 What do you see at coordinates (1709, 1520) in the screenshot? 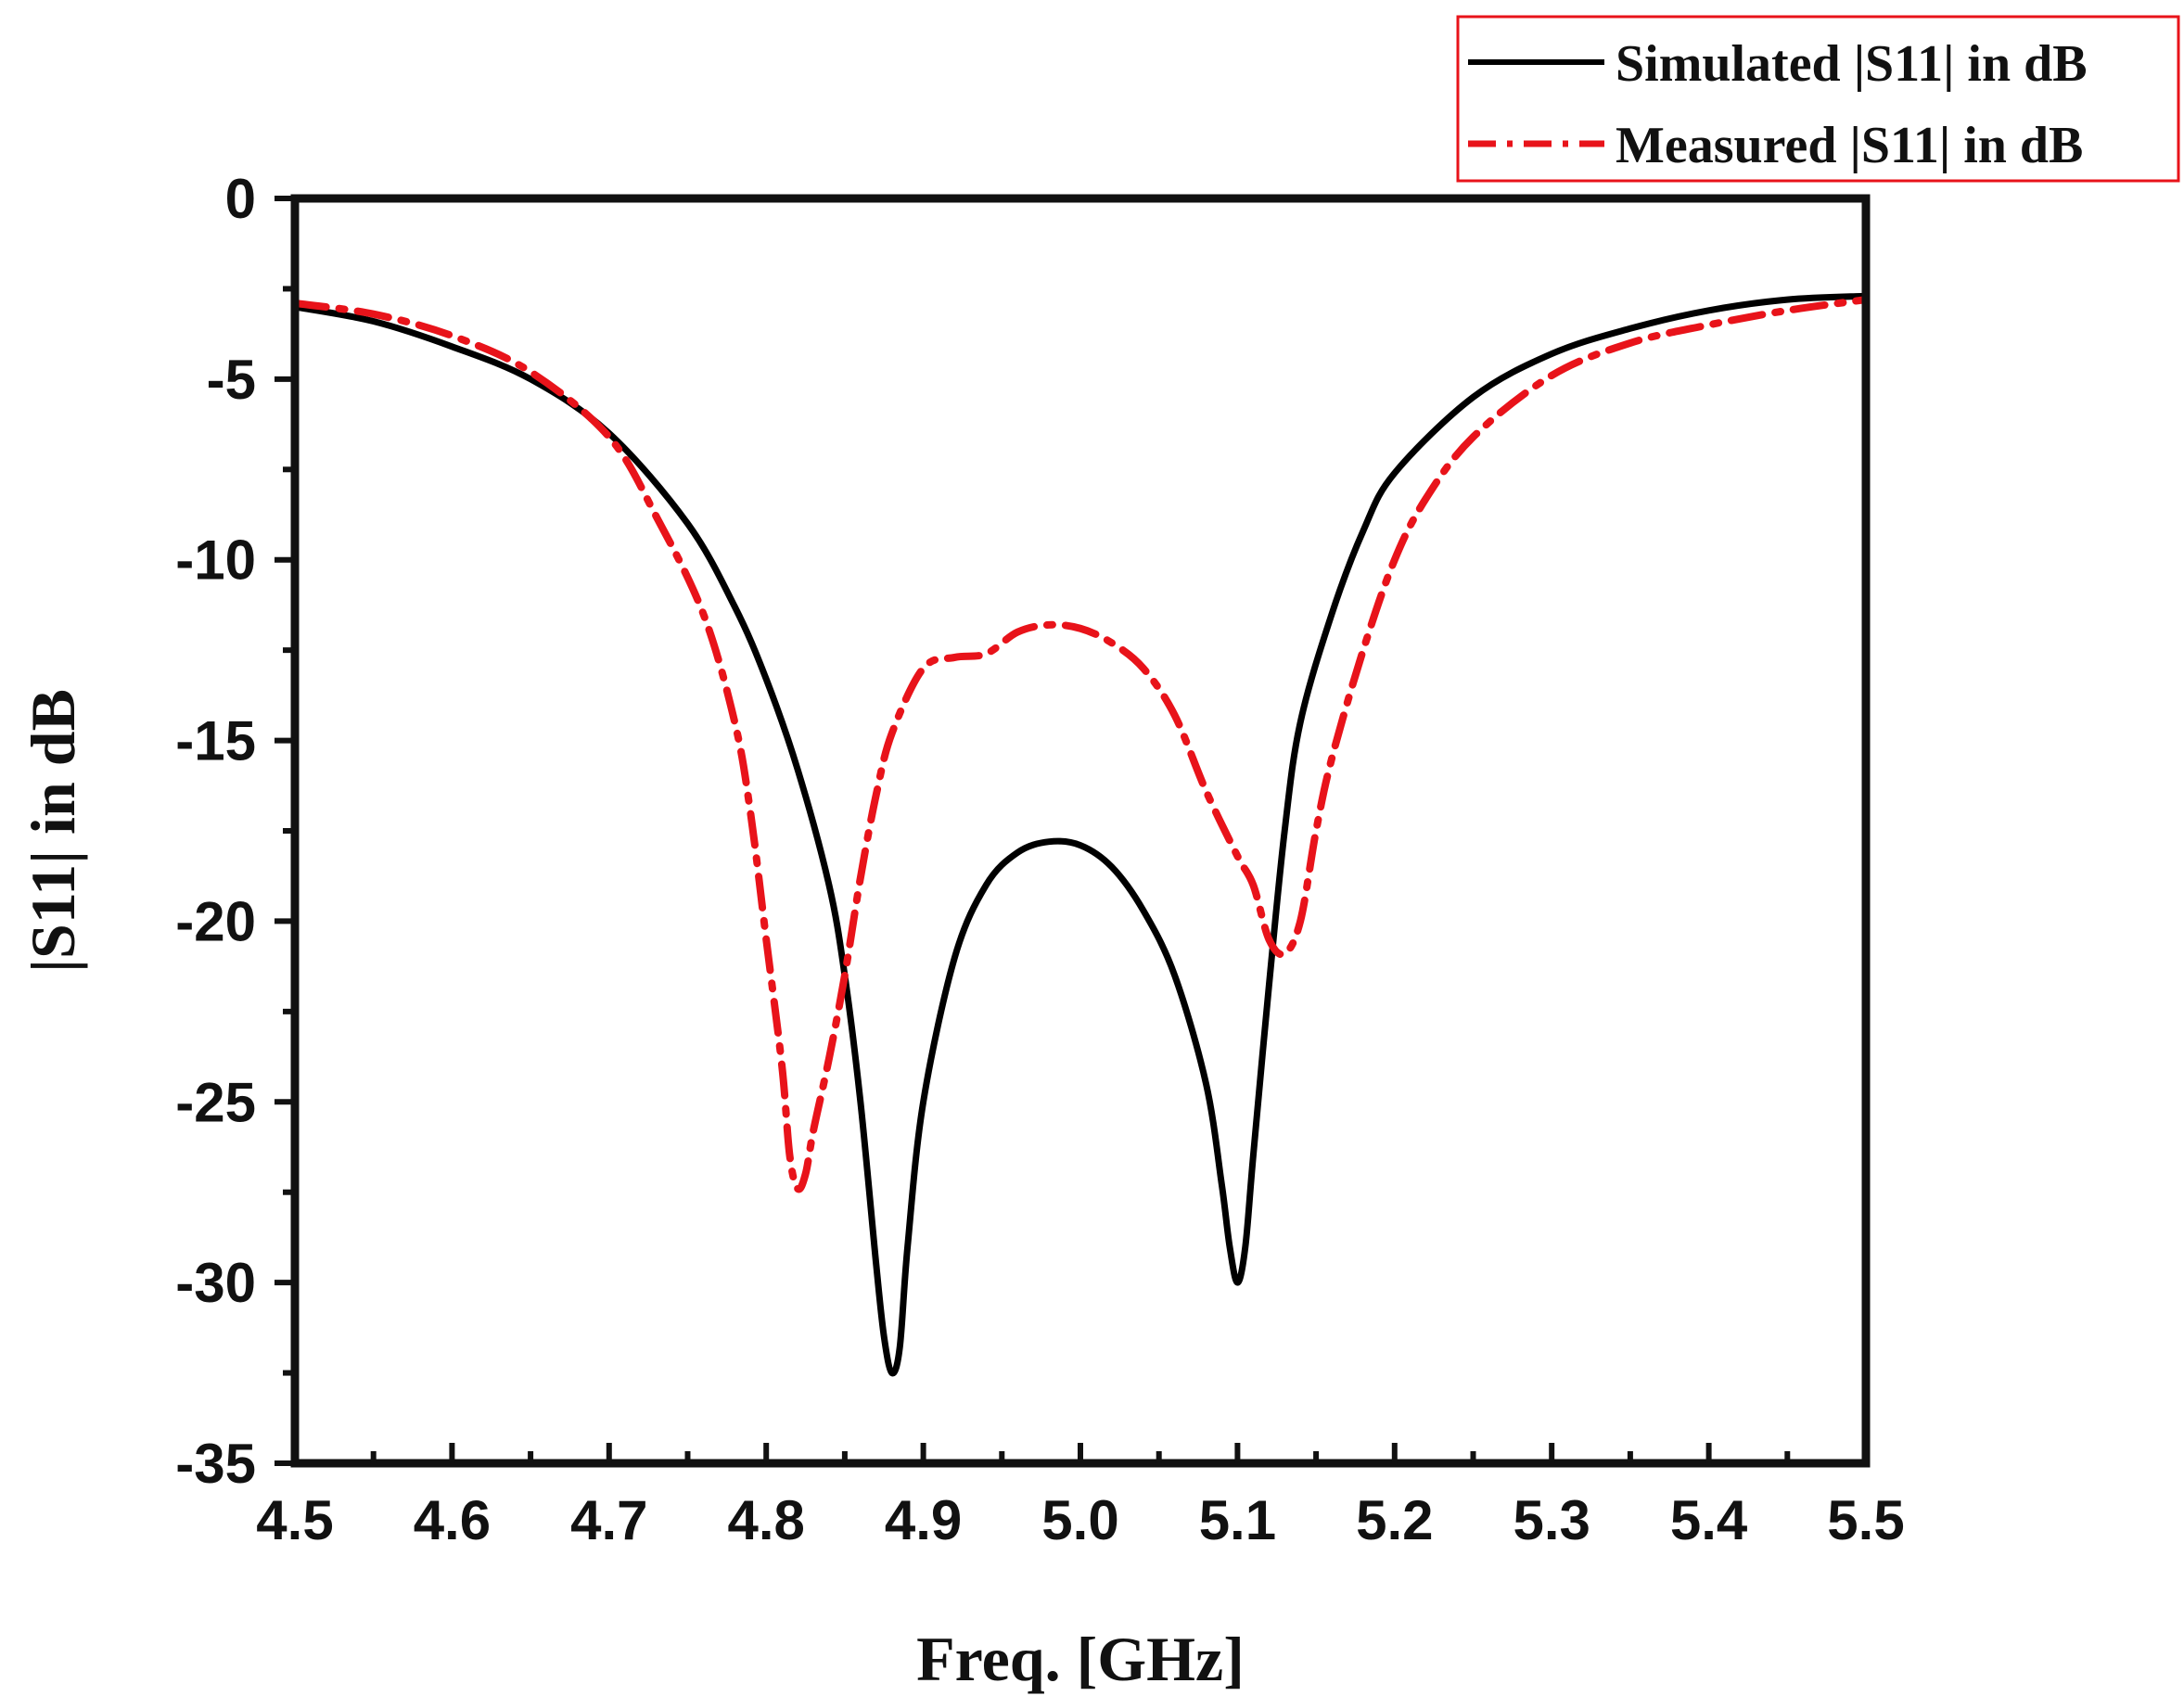
I see `x-tick-label: 5.4` at bounding box center [1709, 1520].